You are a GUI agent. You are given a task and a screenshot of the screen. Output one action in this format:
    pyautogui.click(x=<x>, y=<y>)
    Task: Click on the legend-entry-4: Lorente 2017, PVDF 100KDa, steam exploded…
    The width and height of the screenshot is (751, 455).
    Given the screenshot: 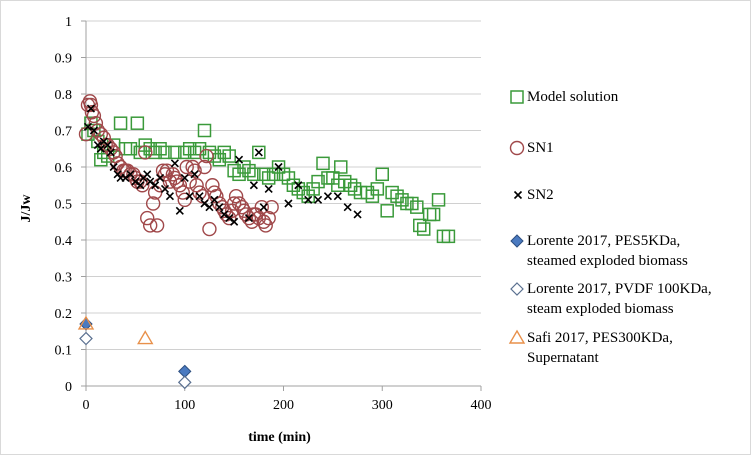 What is the action you would take?
    pyautogui.click(x=611, y=299)
    